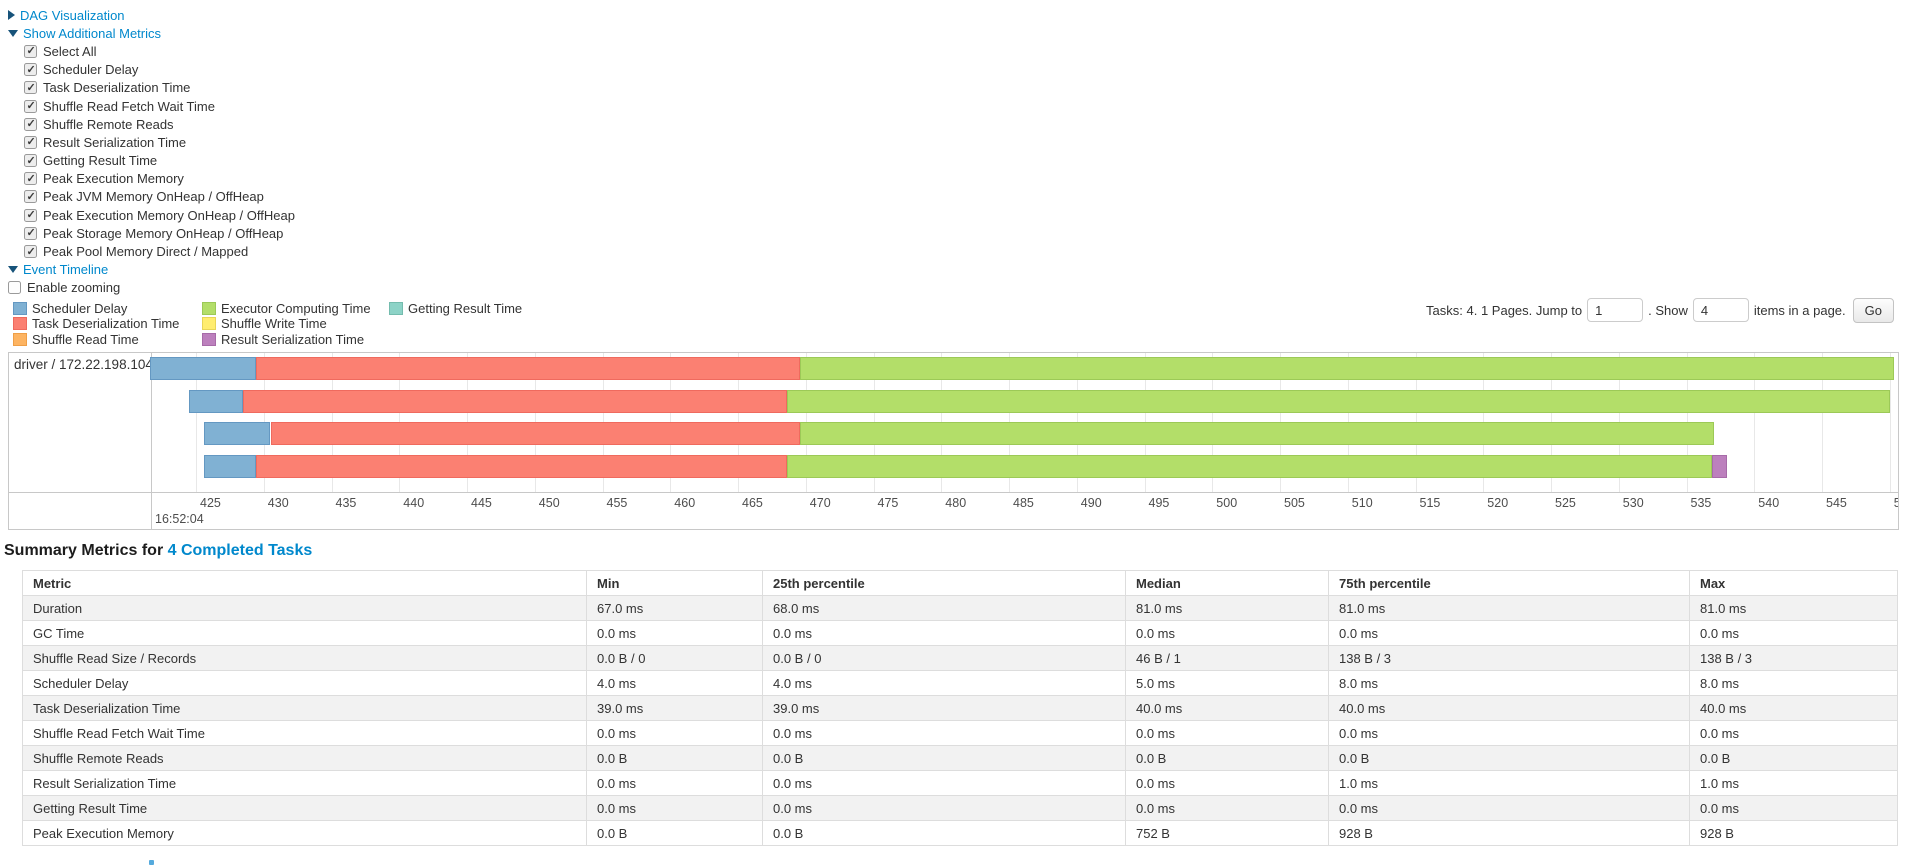  I want to click on metric-checkbox-label: Result Serialization Time, so click(115, 142).